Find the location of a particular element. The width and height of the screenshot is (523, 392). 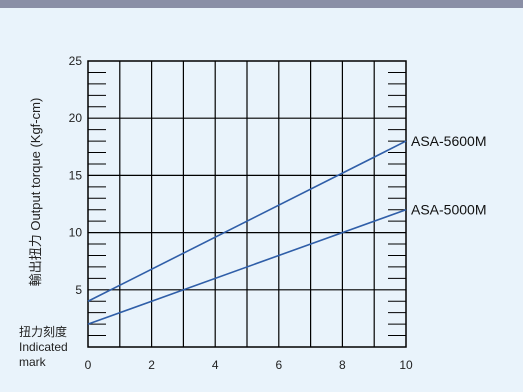

series-label-ASA-5600M: ASA-5600M is located at coordinates (448, 141).